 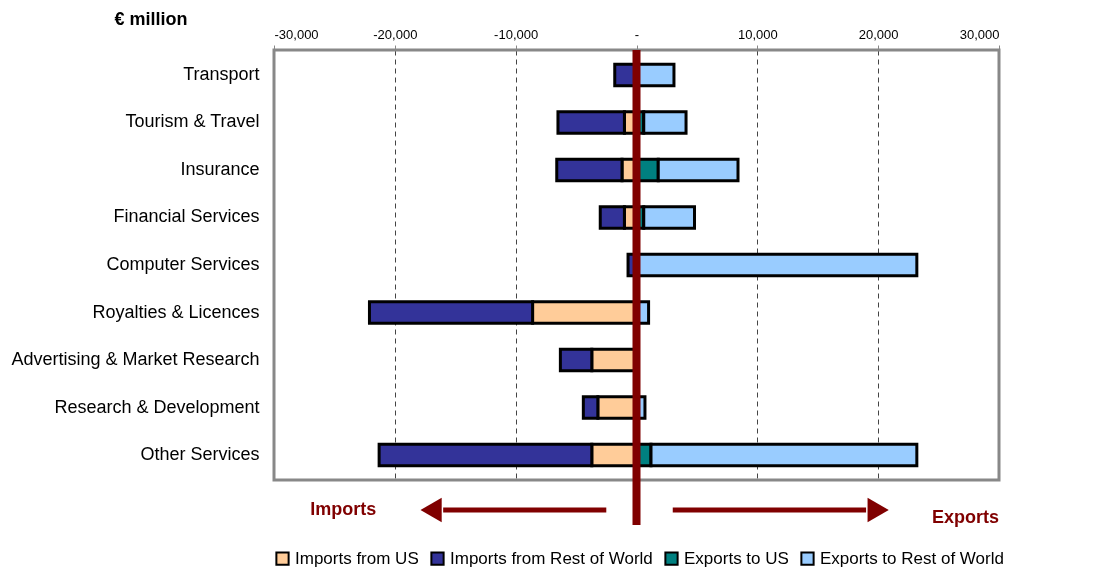 I want to click on text: Exports, so click(x=965, y=517).